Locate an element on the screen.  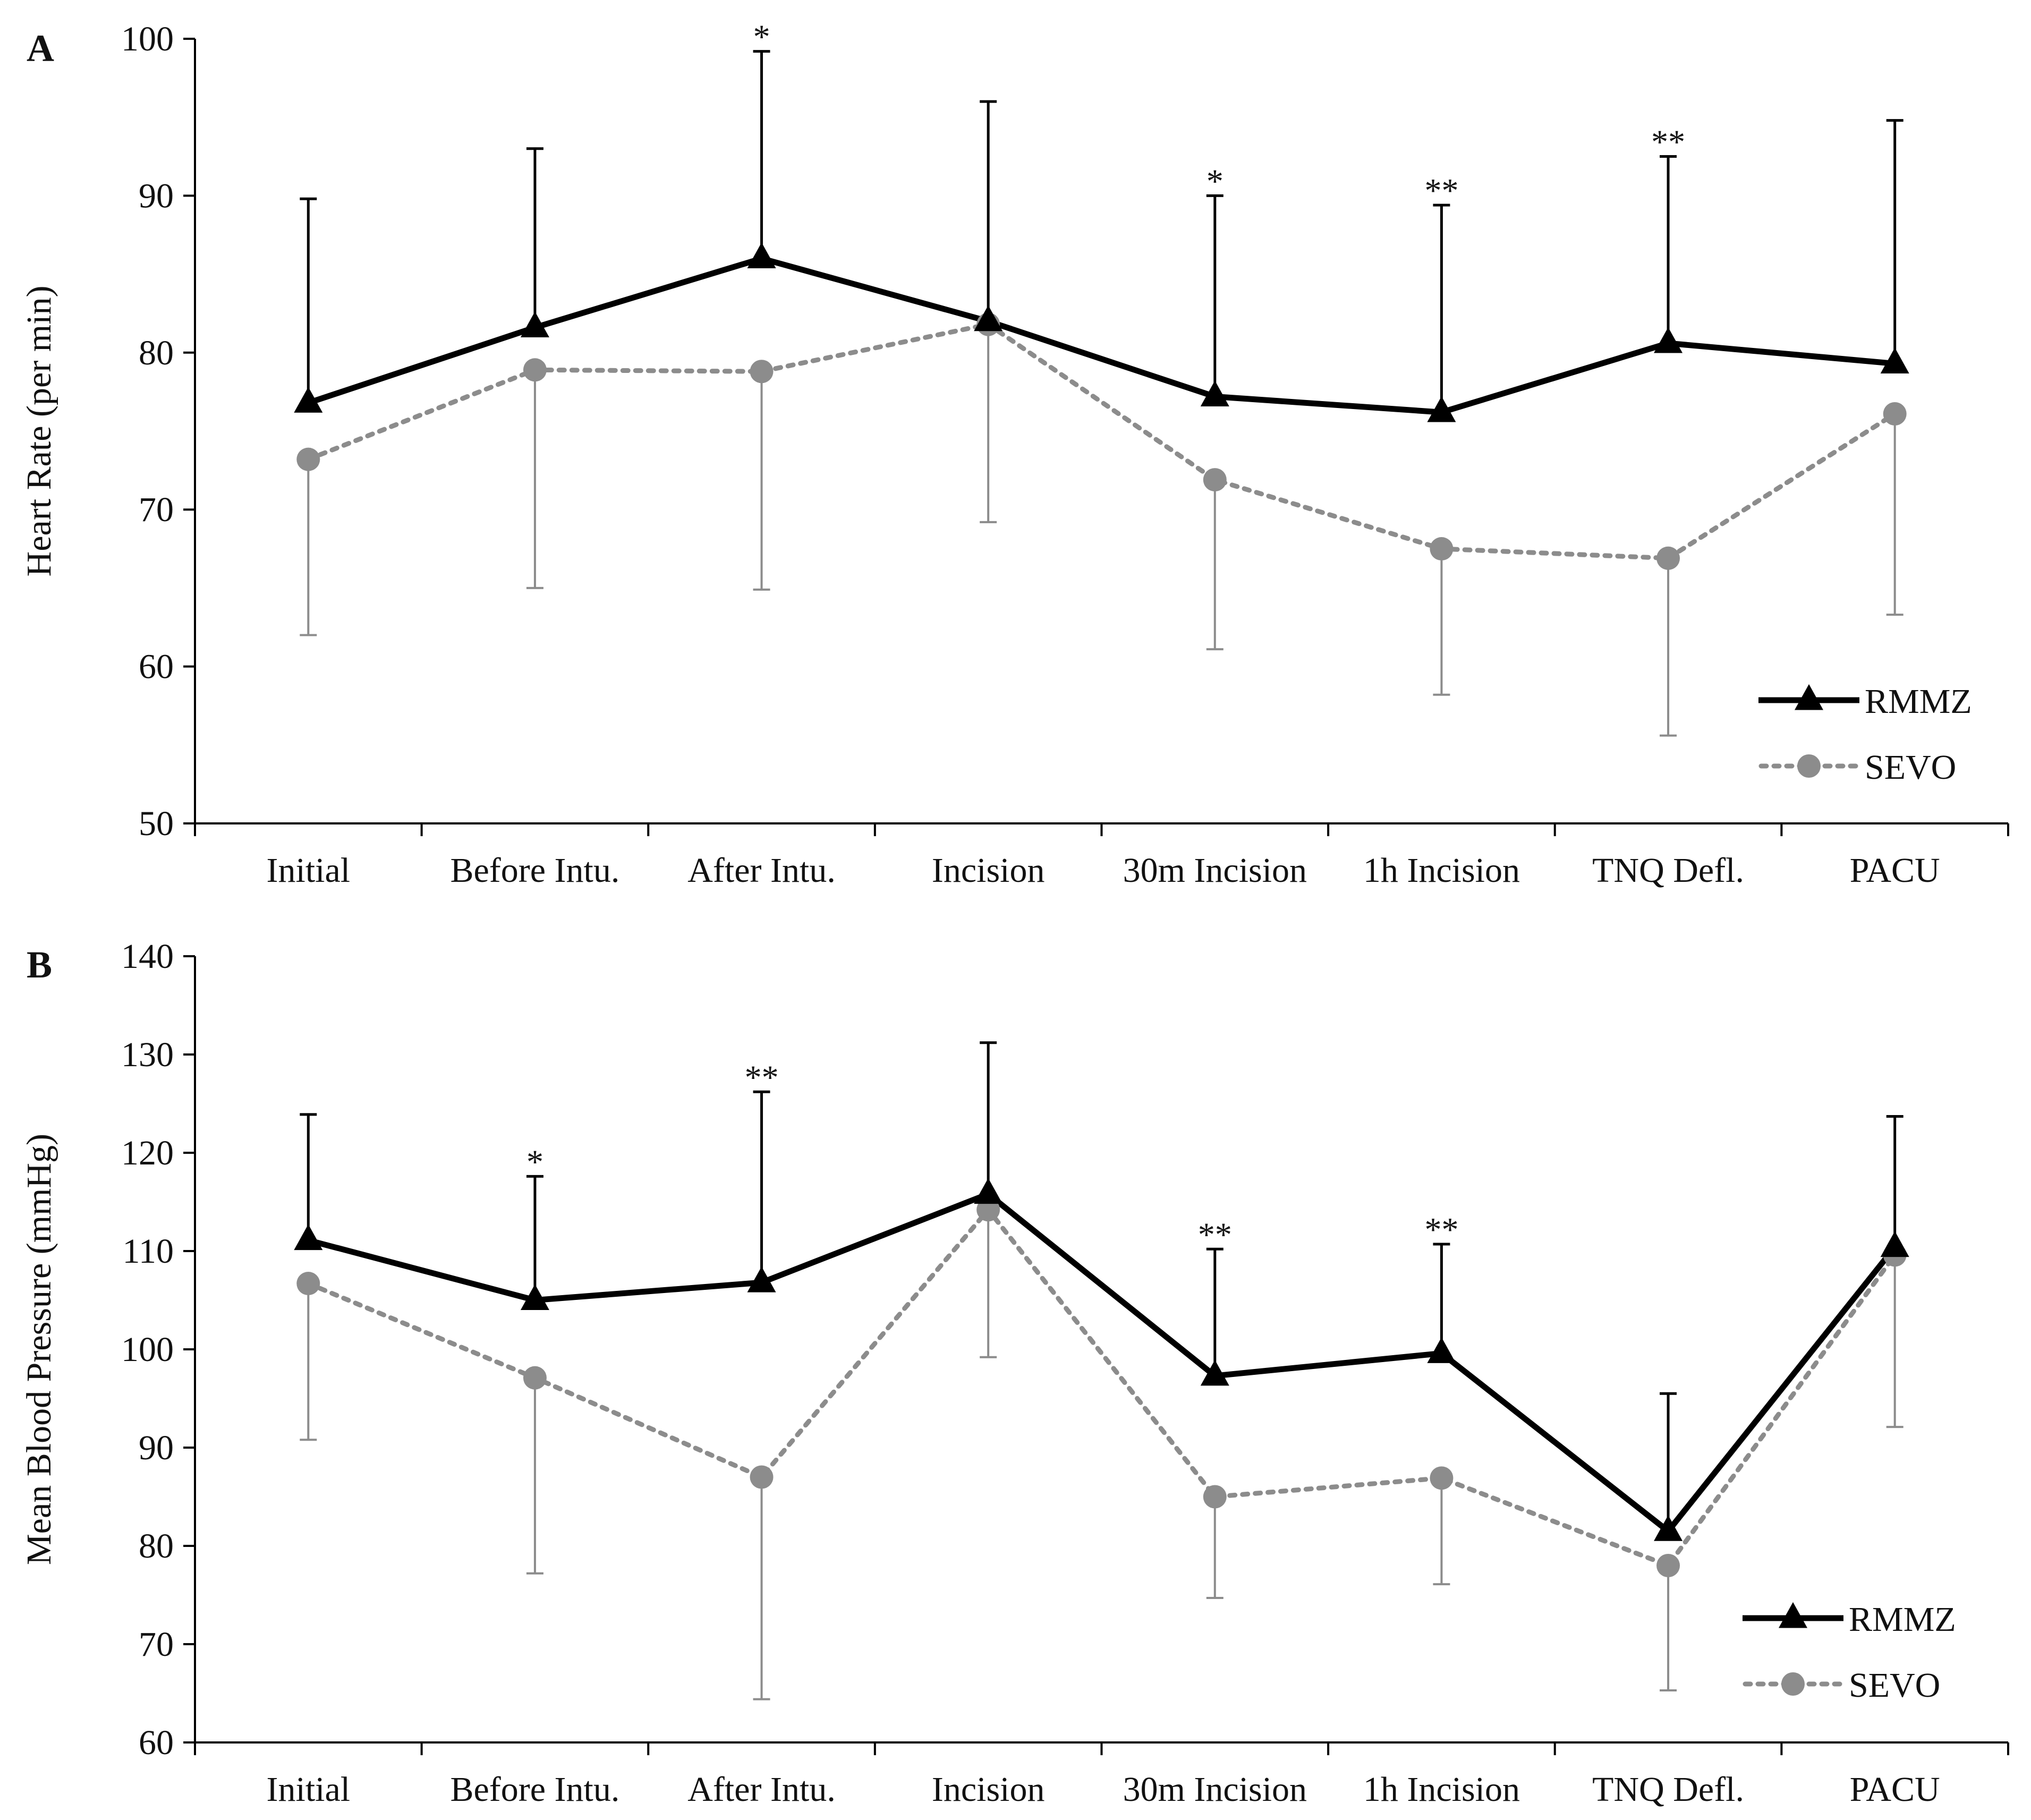
y-tick-label: 140 is located at coordinates (147, 956).